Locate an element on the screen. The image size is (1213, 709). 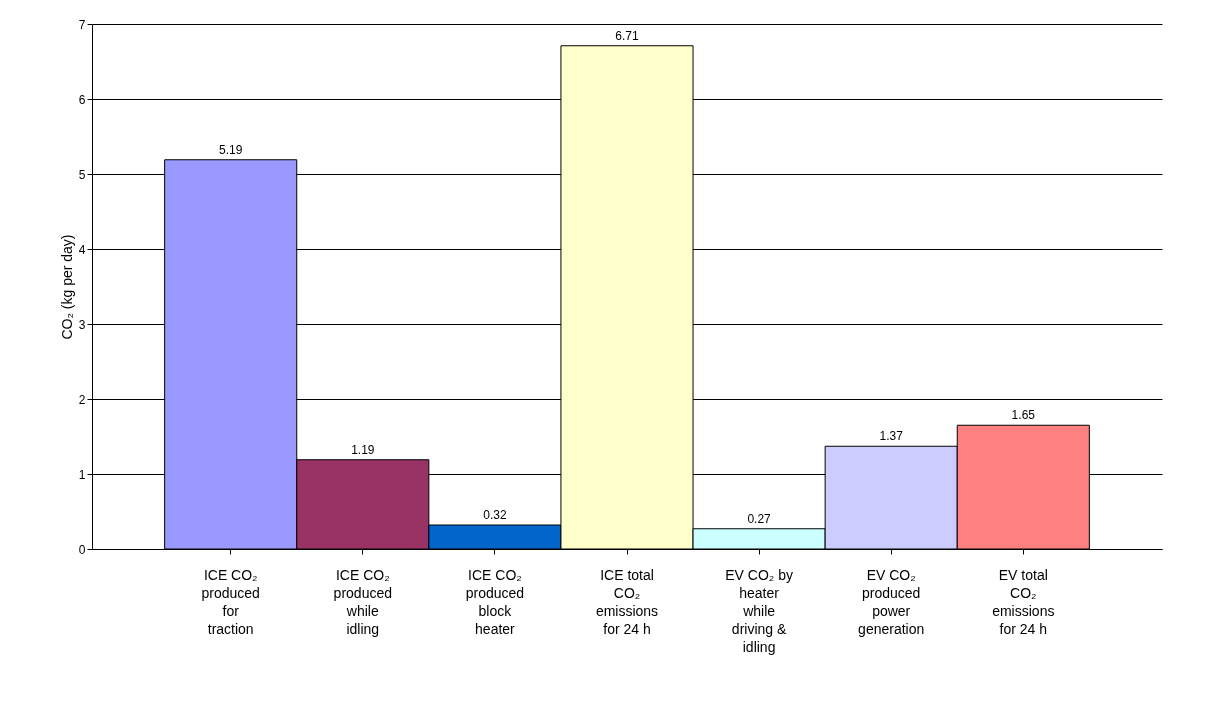
y-tick-label: 6 is located at coordinates (82, 99).